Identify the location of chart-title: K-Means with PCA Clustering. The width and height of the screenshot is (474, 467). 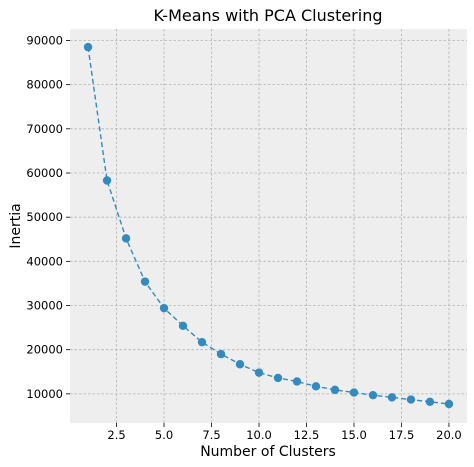
(267, 15).